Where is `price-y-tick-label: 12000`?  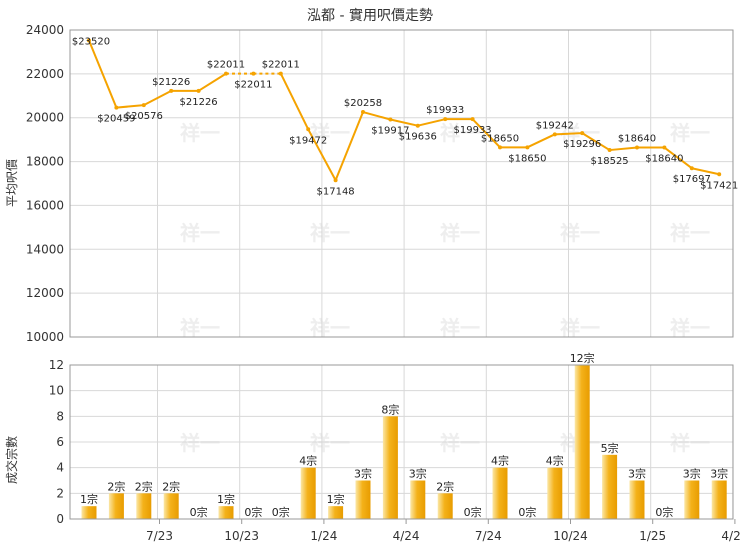
price-y-tick-label: 12000 is located at coordinates (45, 293).